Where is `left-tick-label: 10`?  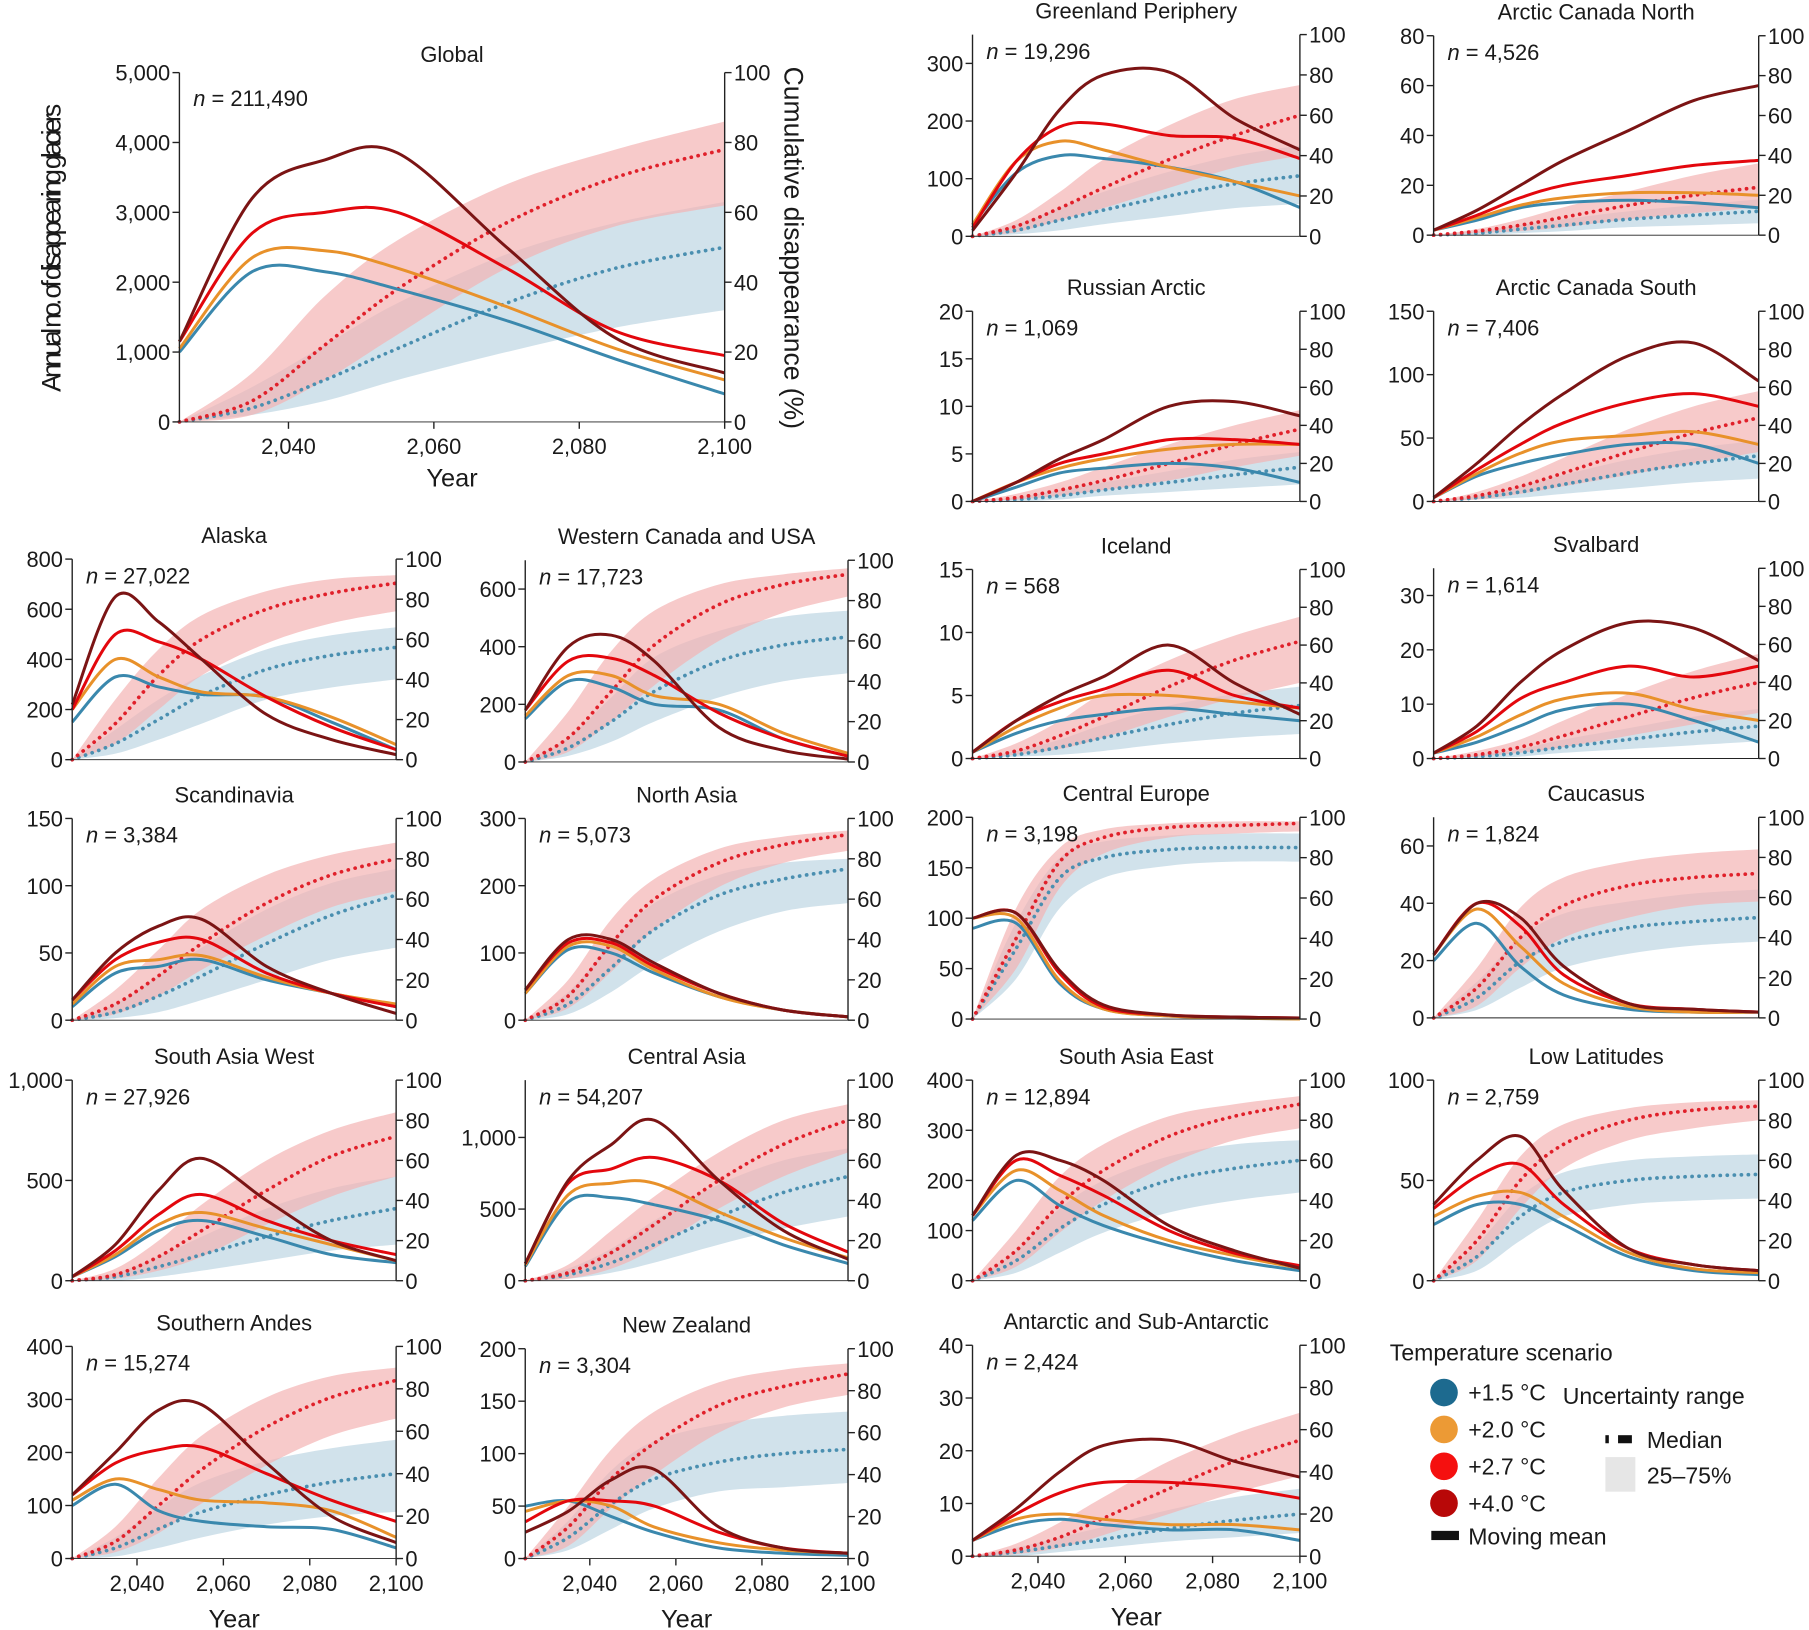 left-tick-label: 10 is located at coordinates (951, 1504).